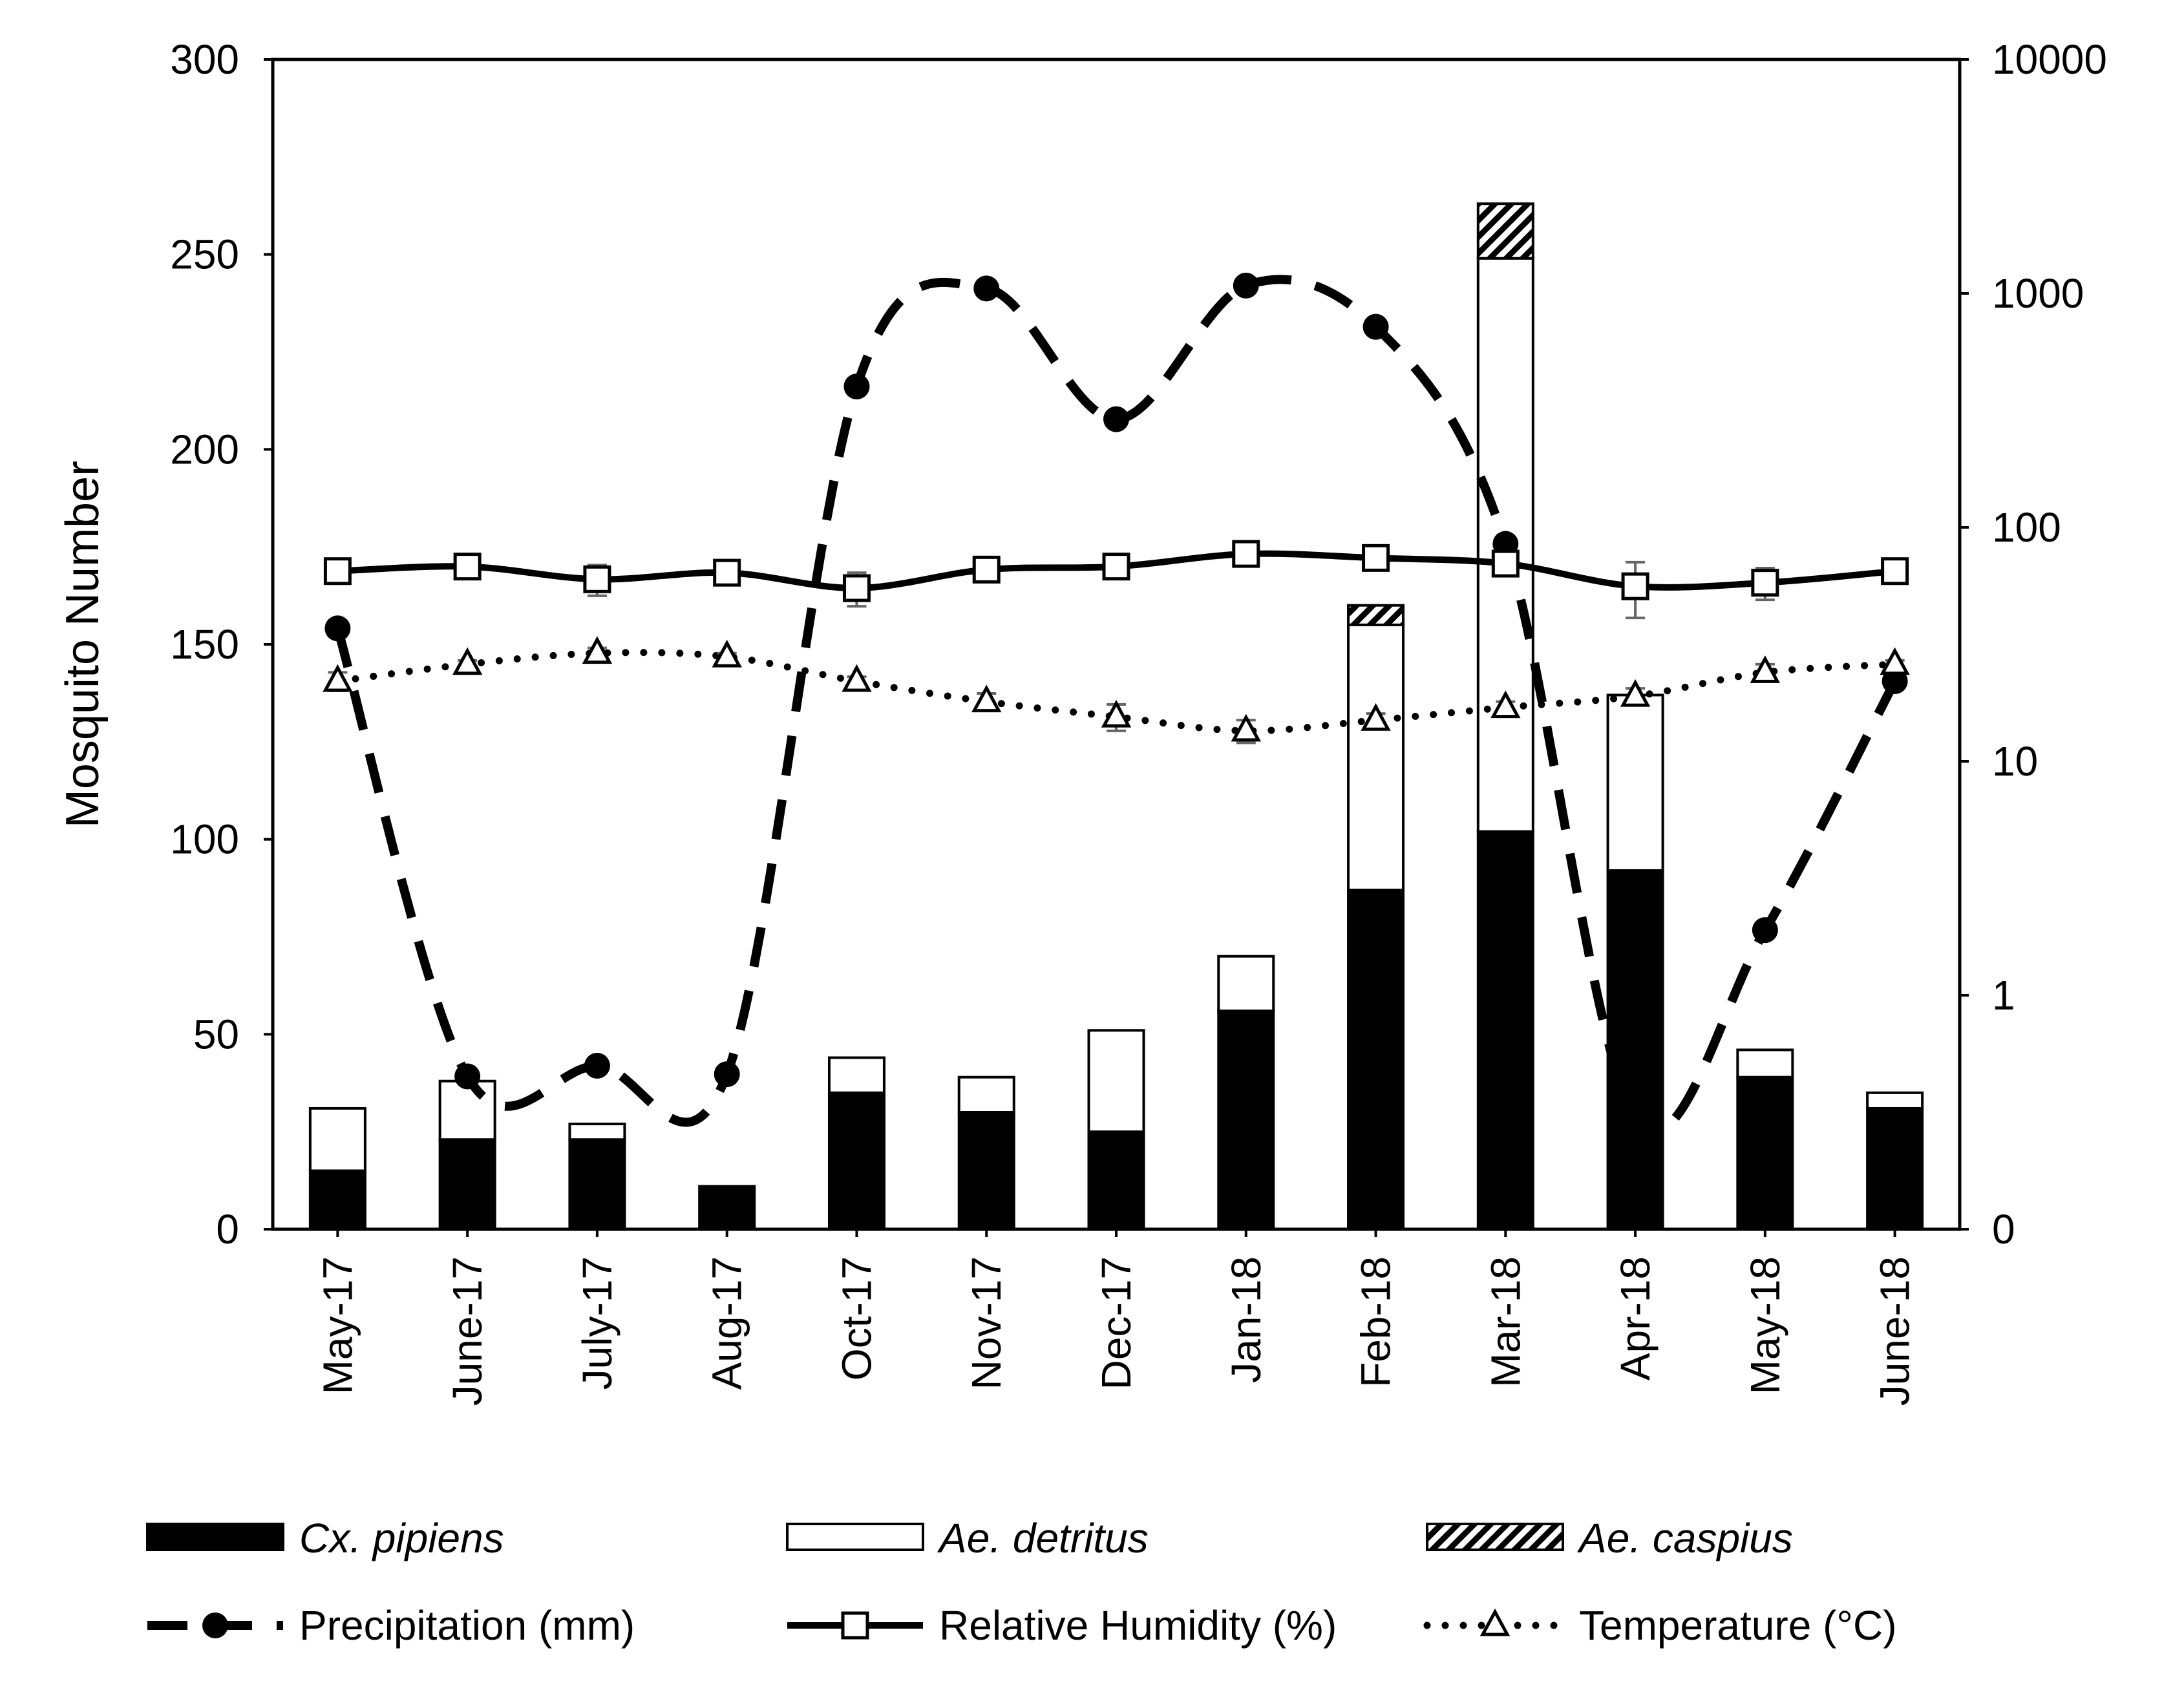  Describe the element at coordinates (597, 1323) in the screenshot. I see `x-tick-label-july-17: July-17` at that location.